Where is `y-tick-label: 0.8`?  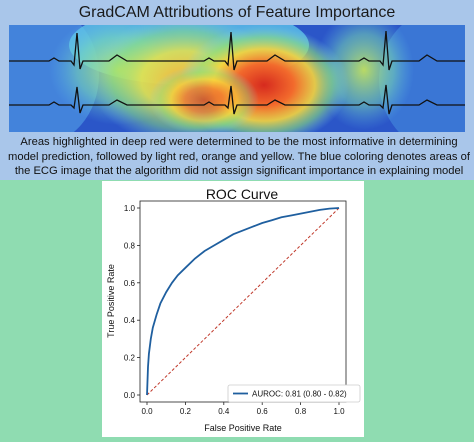 y-tick-label: 0.8 is located at coordinates (130, 245).